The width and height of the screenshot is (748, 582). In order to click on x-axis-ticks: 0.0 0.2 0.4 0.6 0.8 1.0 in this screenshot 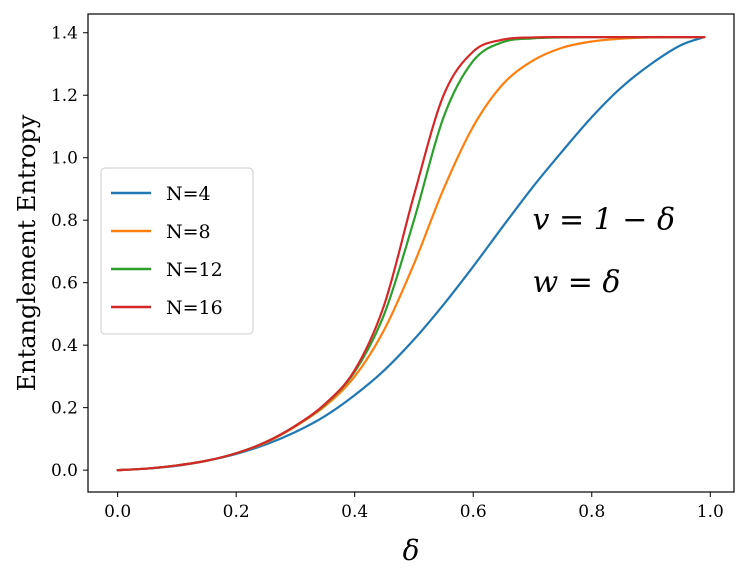, I will do `click(414, 507)`.